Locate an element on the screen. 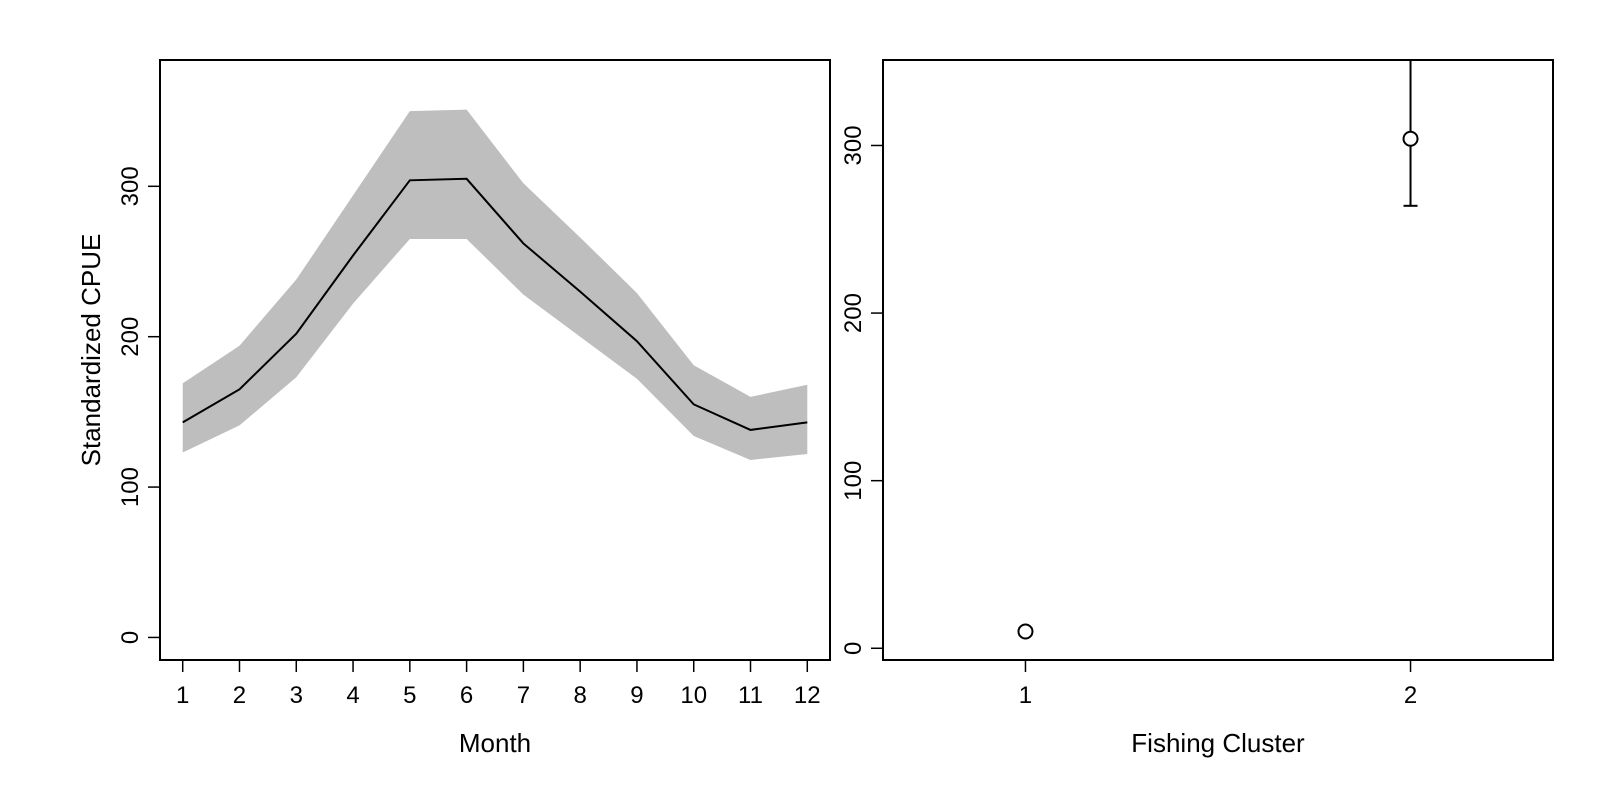 This screenshot has width=1600, height=800. cluster-x-axis-title: Fishing Cluster is located at coordinates (1218, 743).